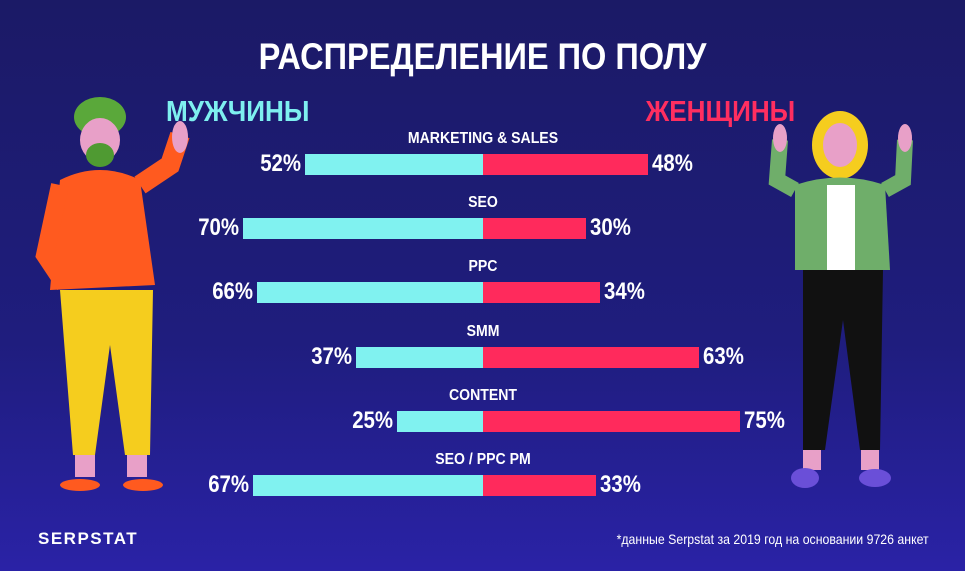  I want to click on value-label-men: 67%, so click(229, 484).